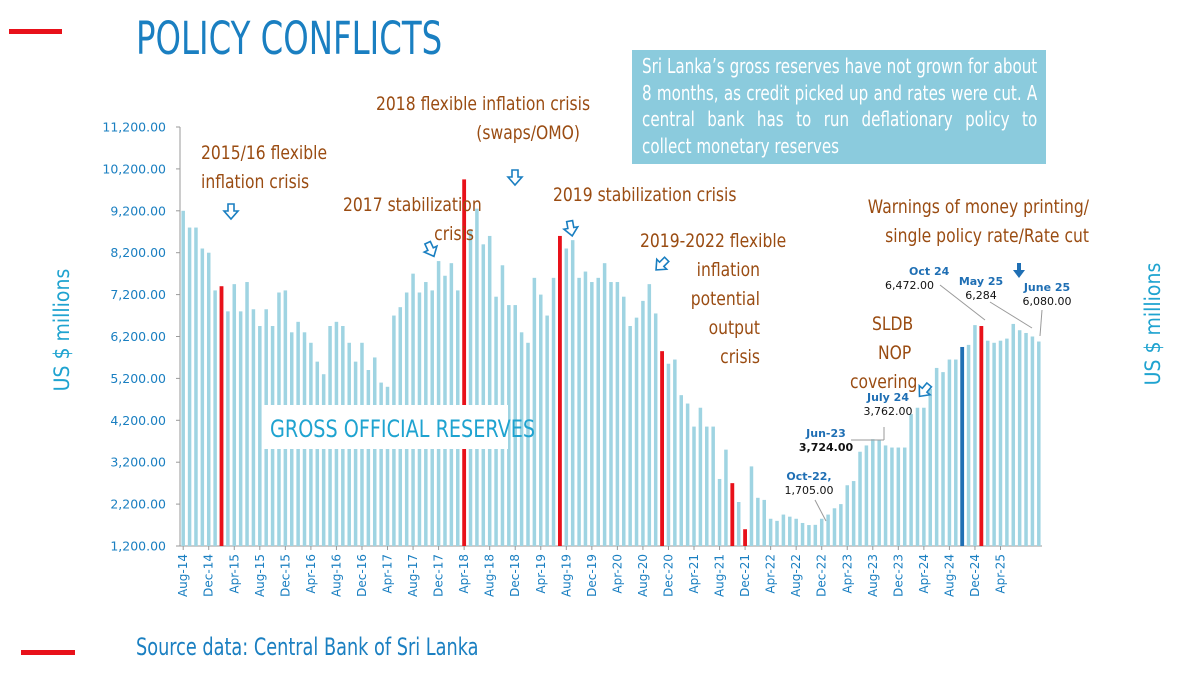 The height and width of the screenshot is (676, 1200). Describe the element at coordinates (464, 574) in the screenshot. I see `x-tick-label: Apr-18` at that location.